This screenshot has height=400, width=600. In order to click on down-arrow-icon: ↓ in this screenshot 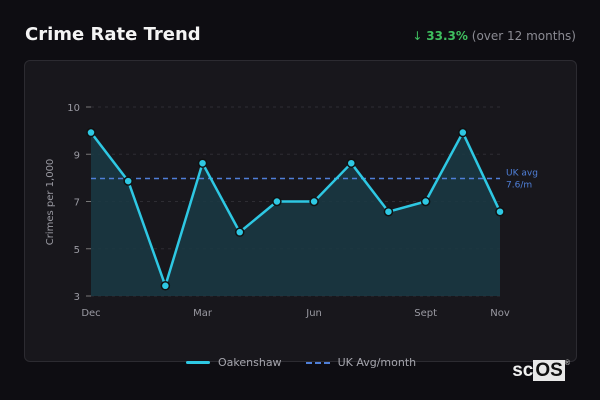, I will do `click(417, 36)`.